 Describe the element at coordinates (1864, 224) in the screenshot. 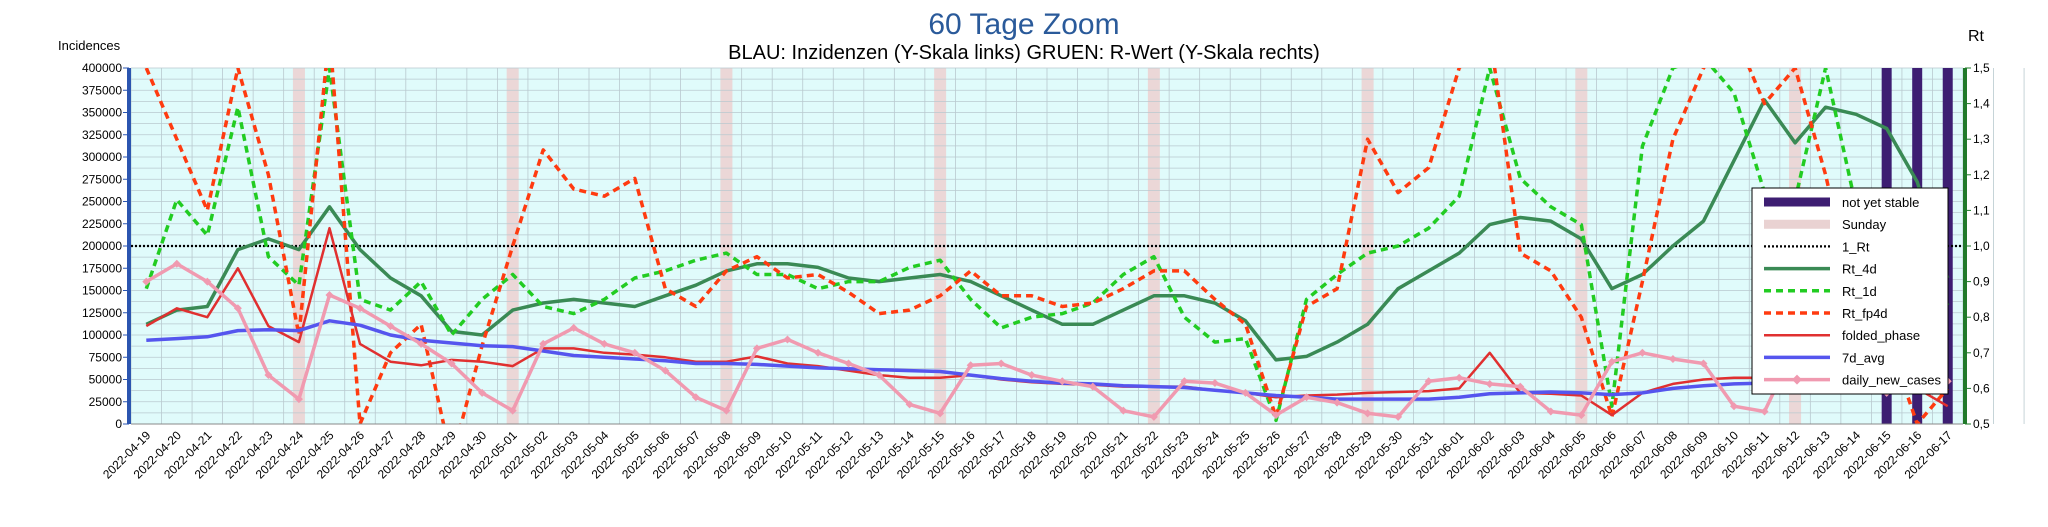

I see `legend-label: Sunday` at that location.